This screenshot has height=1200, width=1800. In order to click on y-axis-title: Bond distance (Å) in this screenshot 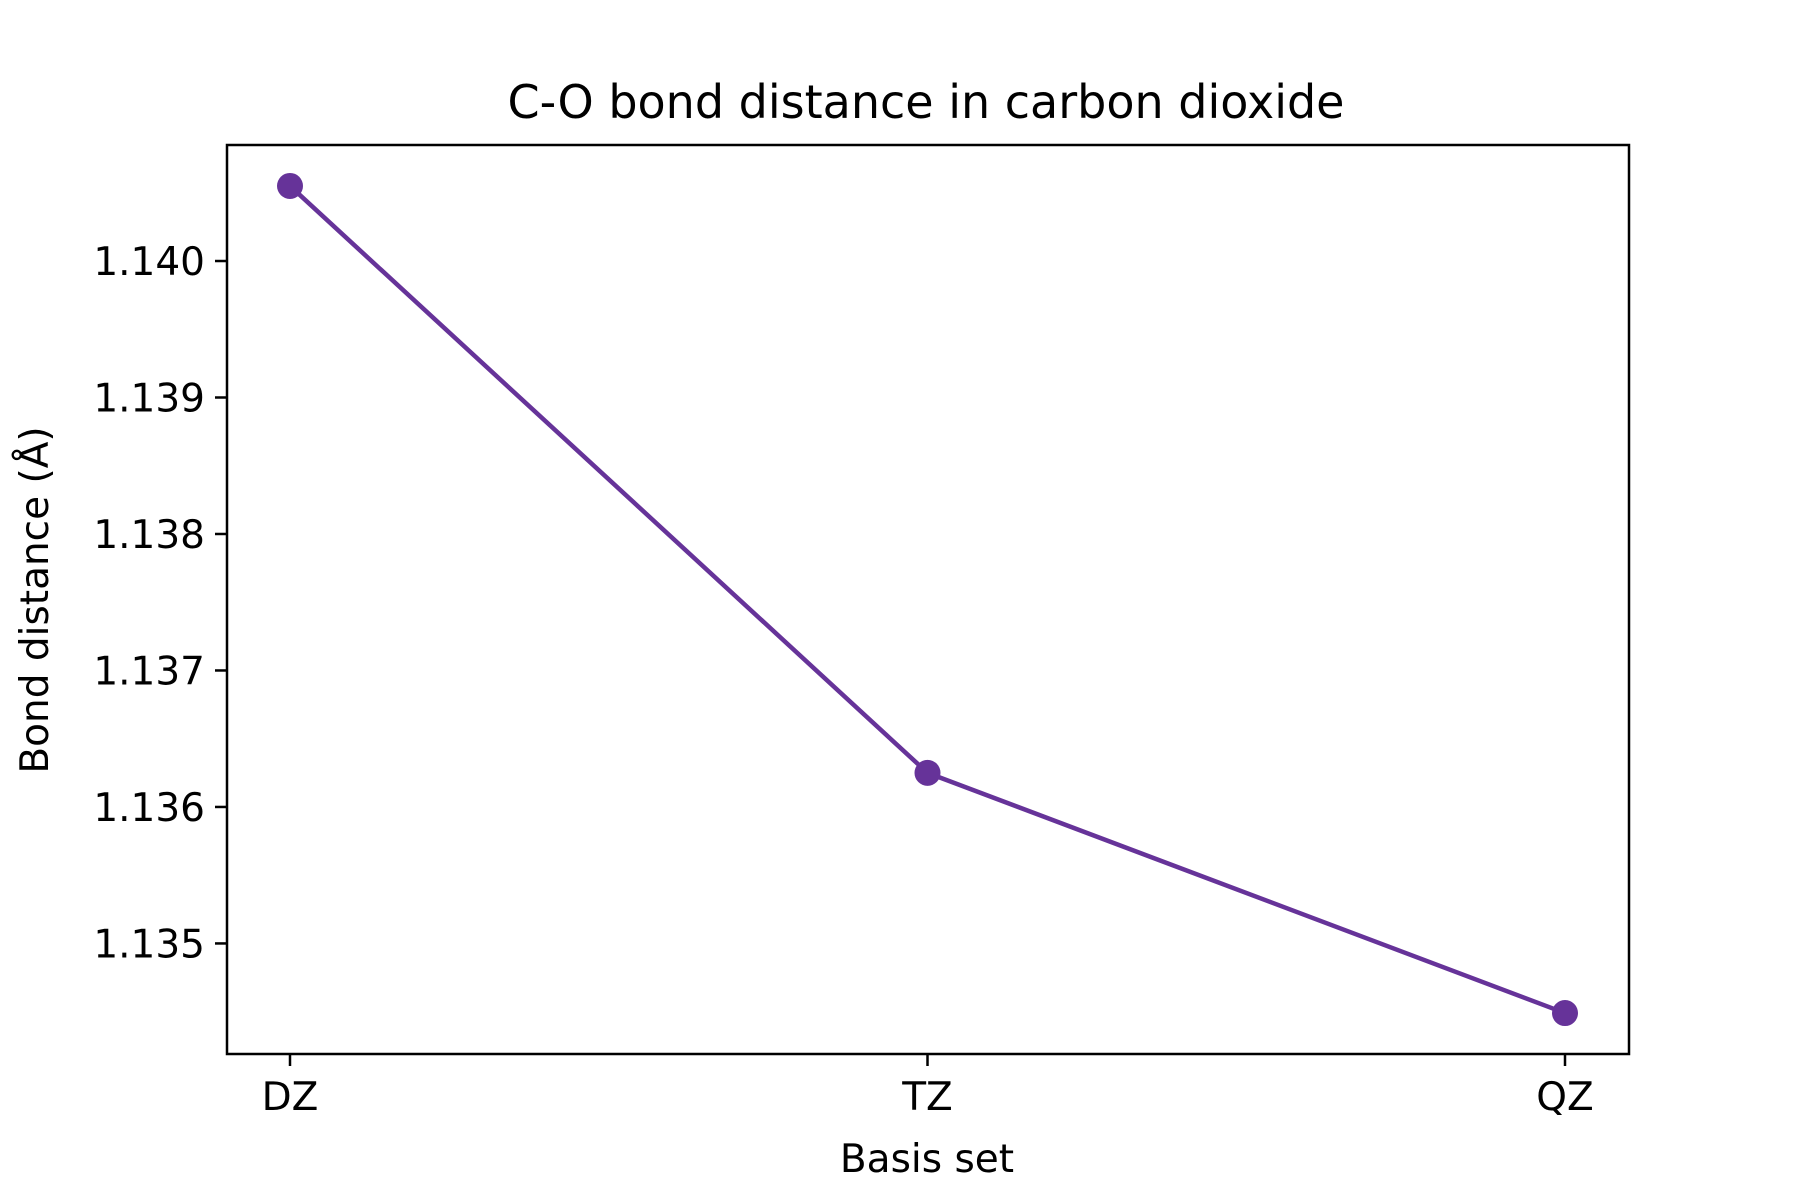, I will do `click(34, 599)`.